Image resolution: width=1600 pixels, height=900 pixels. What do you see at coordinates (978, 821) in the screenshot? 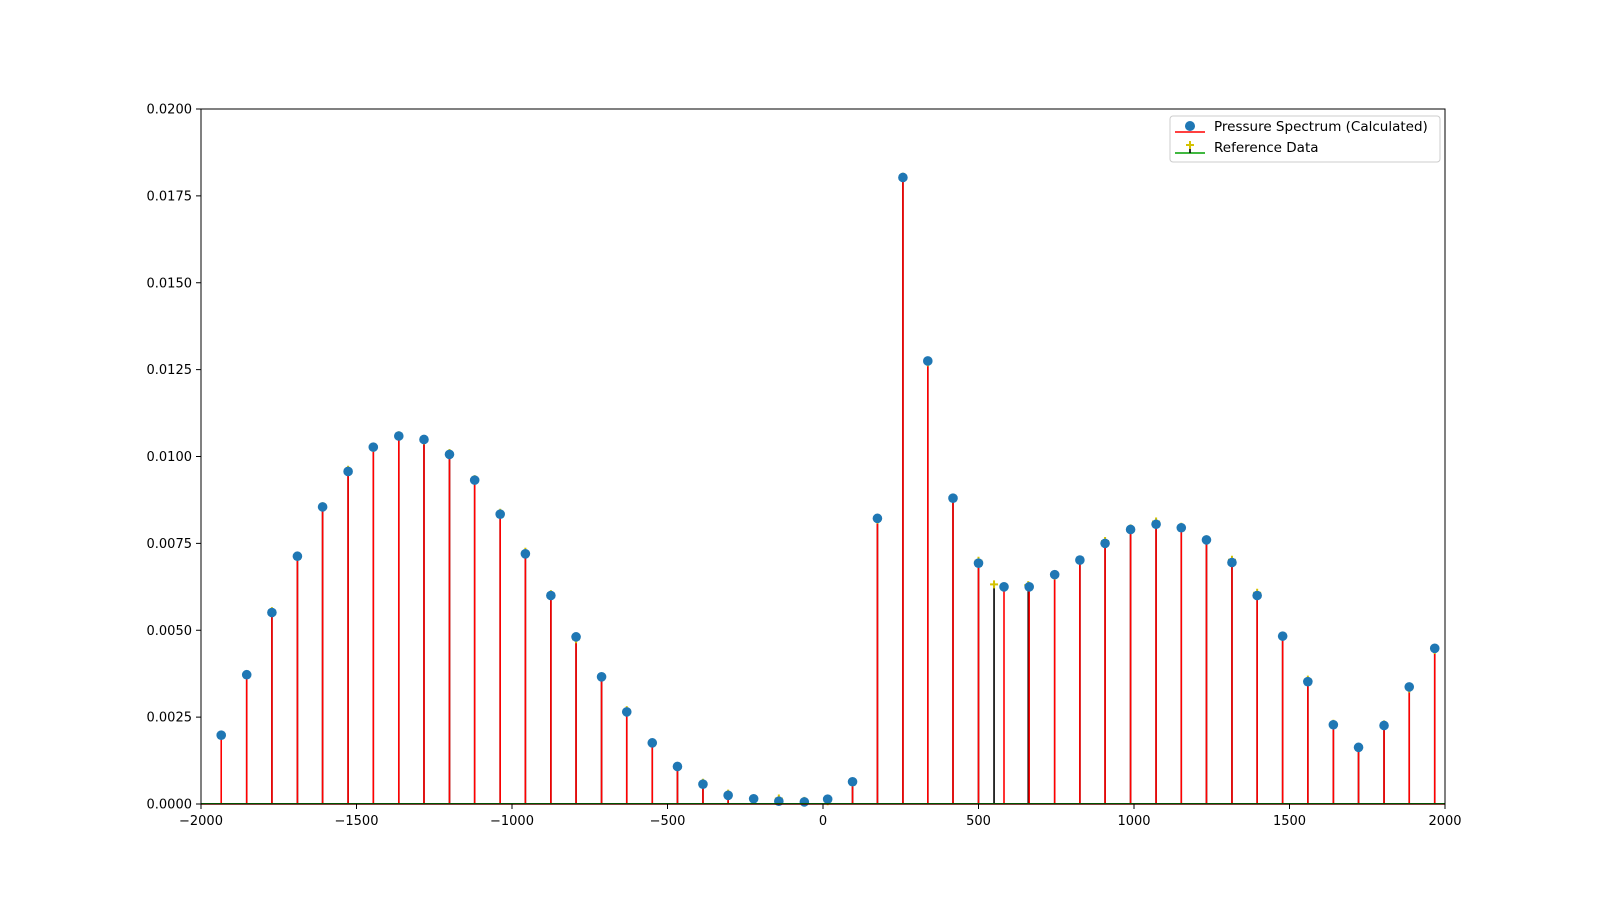
I see `x-tick-label: 500` at bounding box center [978, 821].